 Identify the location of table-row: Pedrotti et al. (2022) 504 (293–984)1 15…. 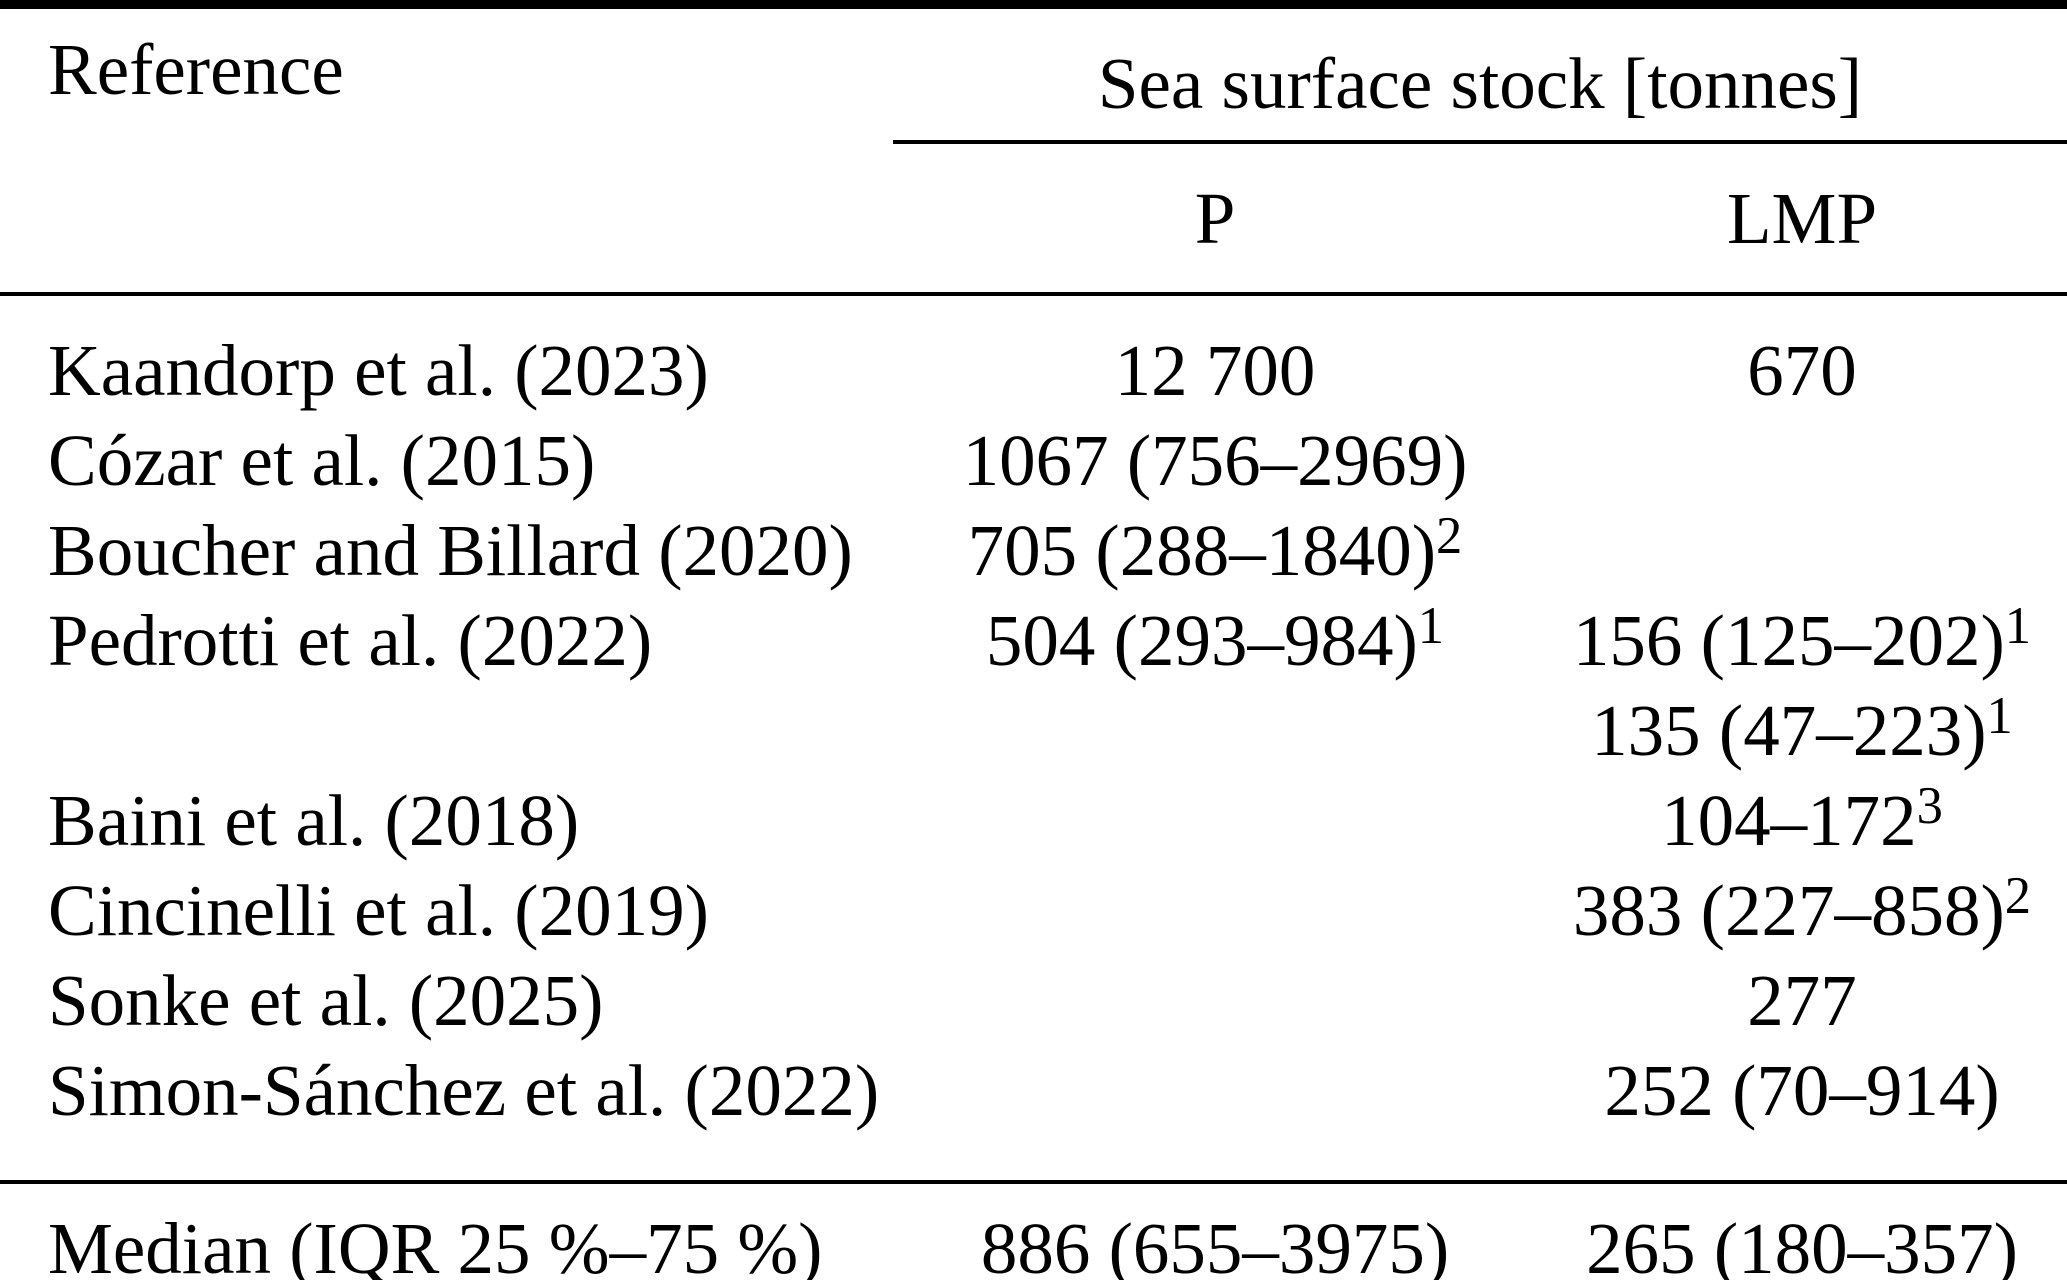
(1033, 640).